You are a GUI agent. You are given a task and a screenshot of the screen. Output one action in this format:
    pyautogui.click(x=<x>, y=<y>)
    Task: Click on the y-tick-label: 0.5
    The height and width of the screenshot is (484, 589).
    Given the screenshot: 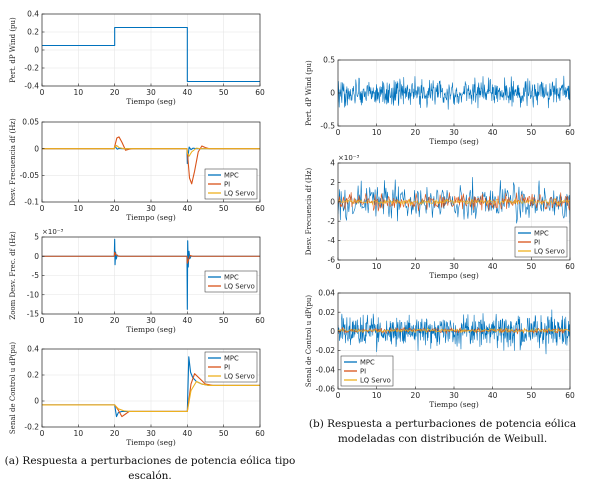 What is the action you would take?
    pyautogui.click(x=329, y=60)
    